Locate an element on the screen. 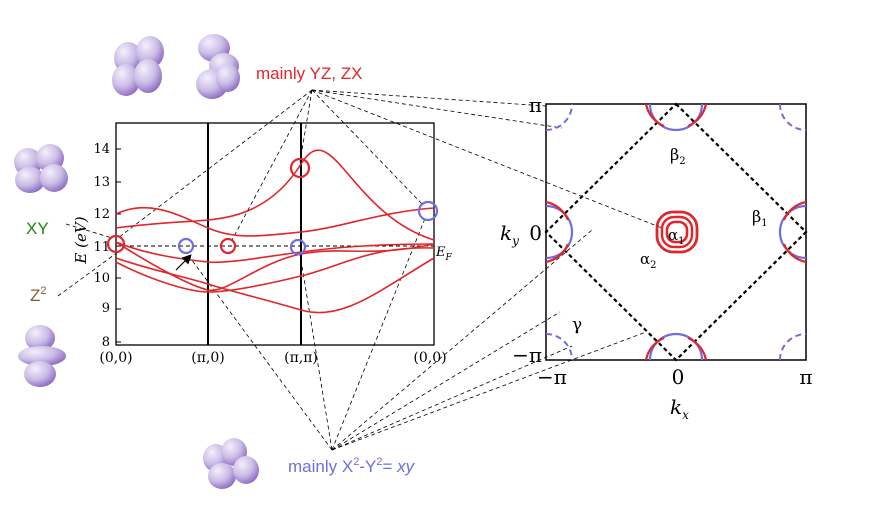 This screenshot has width=872, height=522. beta1-right-blue is located at coordinates (792, 232).